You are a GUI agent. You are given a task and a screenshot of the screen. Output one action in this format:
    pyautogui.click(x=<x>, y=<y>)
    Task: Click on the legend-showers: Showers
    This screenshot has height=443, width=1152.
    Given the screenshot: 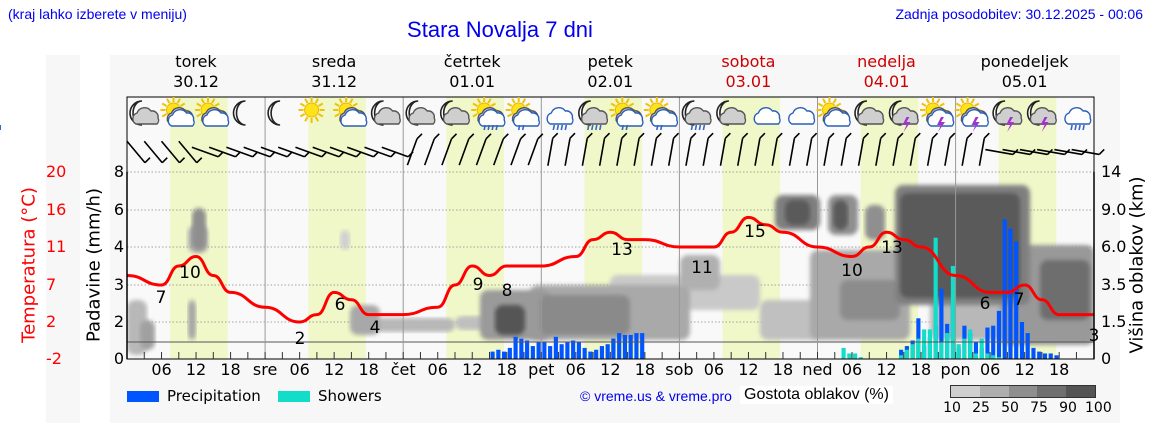 What is the action you would take?
    pyautogui.click(x=330, y=396)
    